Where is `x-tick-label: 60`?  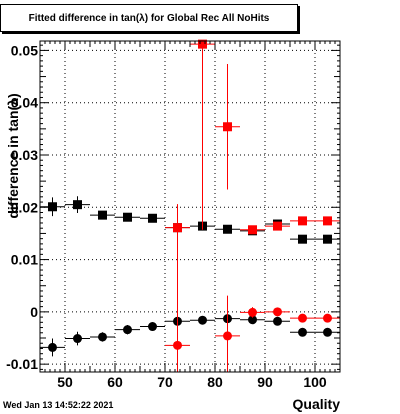 x-tick-label: 60 is located at coordinates (115, 382).